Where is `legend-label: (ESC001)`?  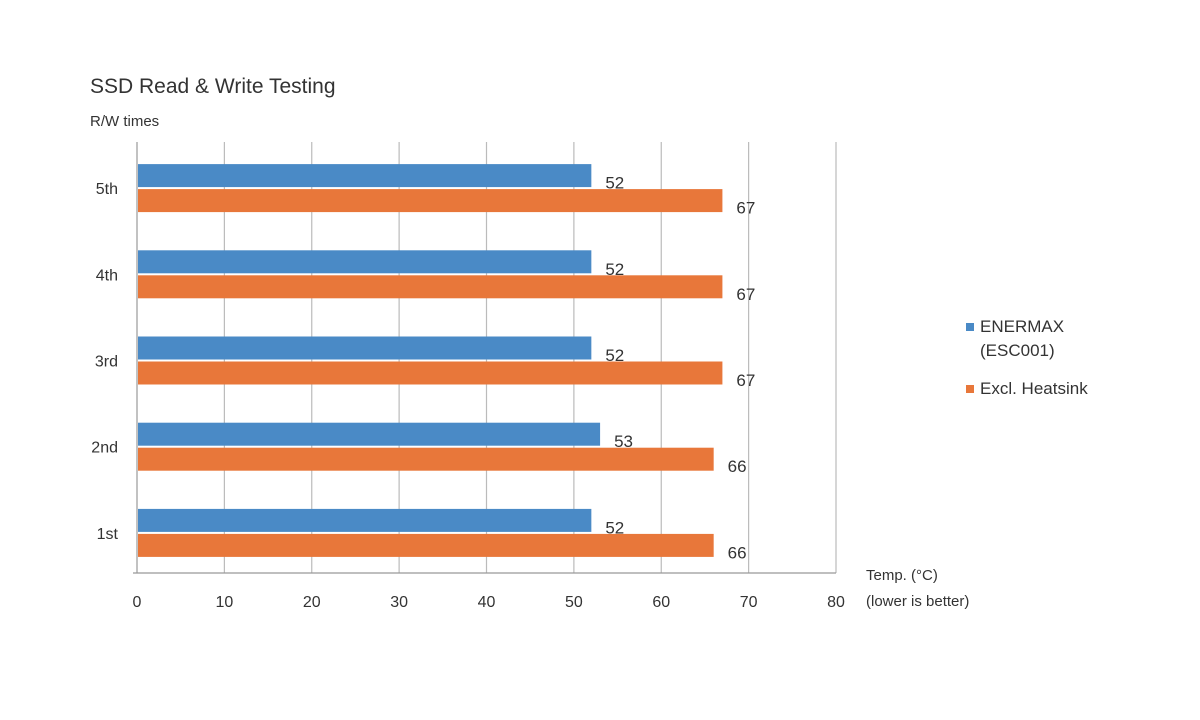
legend-label: (ESC001) is located at coordinates (1017, 350).